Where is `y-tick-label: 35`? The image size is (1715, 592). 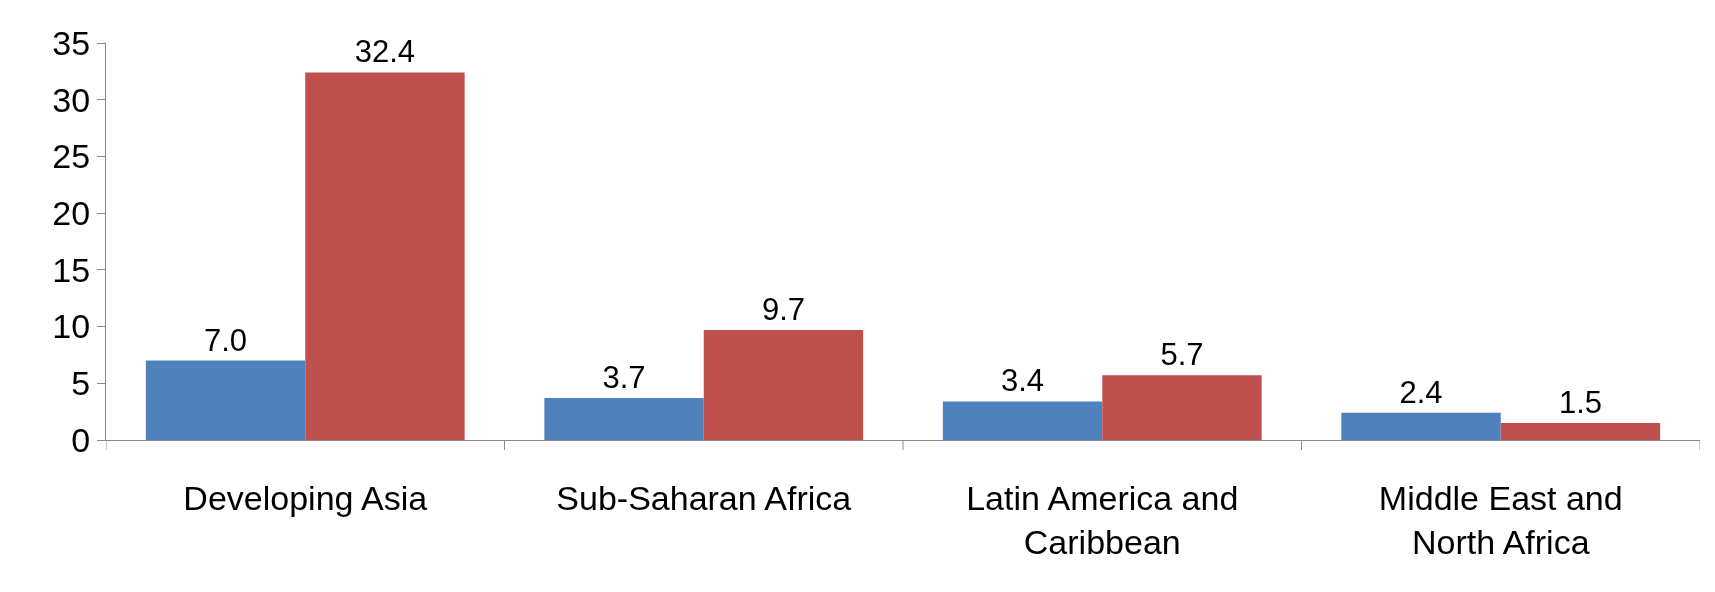
y-tick-label: 35 is located at coordinates (71, 42).